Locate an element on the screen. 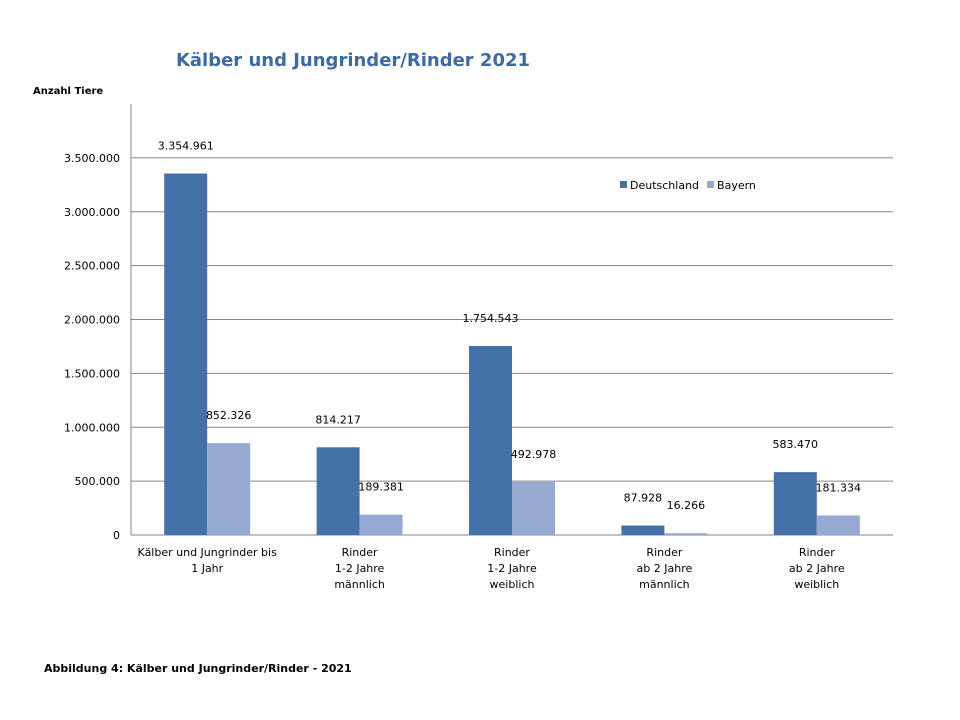 The height and width of the screenshot is (720, 960). x-tick-label: 1 Jahr is located at coordinates (207, 568).